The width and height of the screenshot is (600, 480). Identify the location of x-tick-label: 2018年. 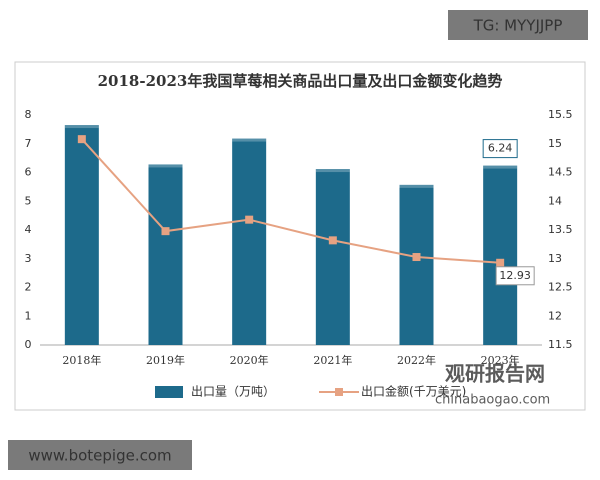
(81, 360).